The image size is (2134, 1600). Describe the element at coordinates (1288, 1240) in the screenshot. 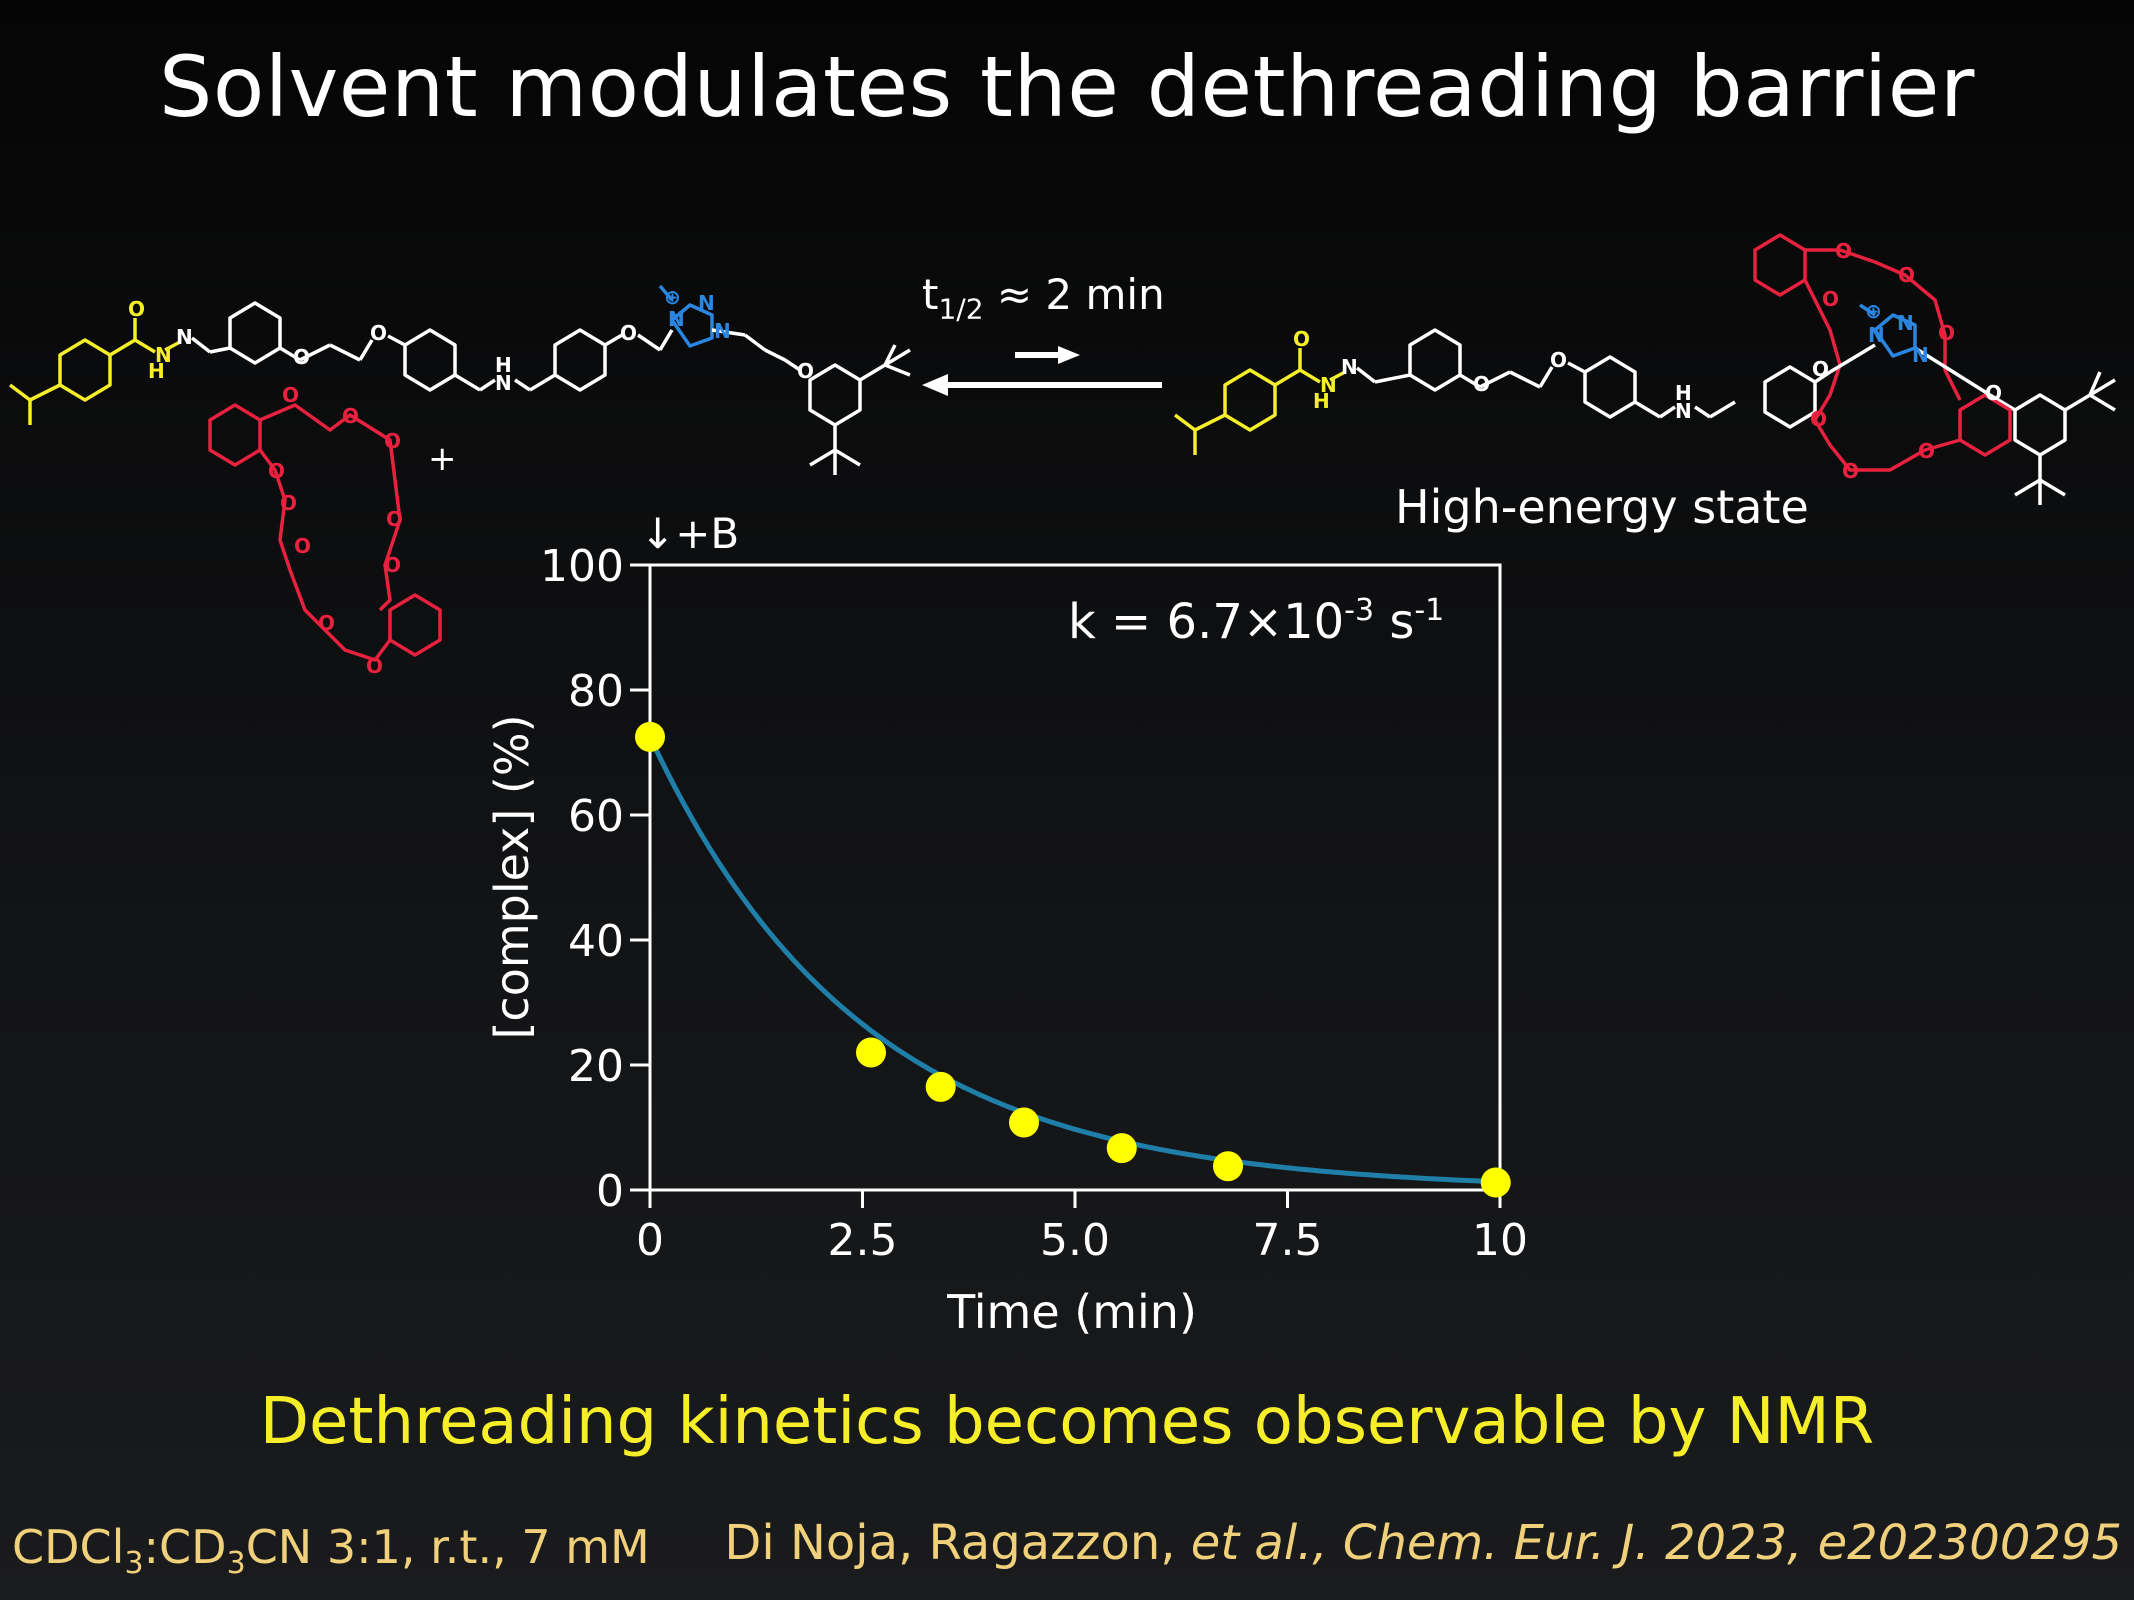

I see `x-tick-label: 7.5` at that location.